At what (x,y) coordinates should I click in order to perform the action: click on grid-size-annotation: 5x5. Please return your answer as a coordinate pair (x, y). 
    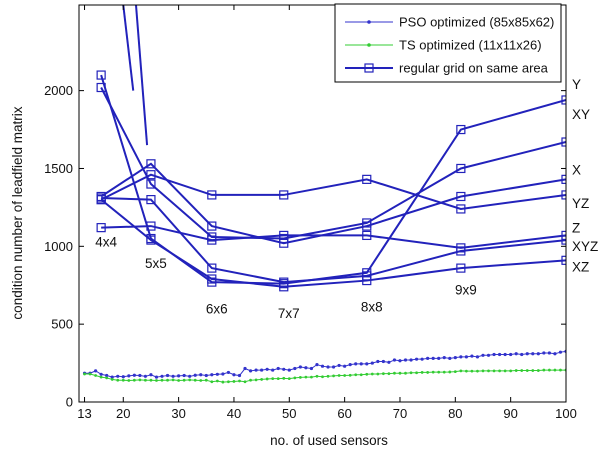
    Looking at the image, I should click on (156, 263).